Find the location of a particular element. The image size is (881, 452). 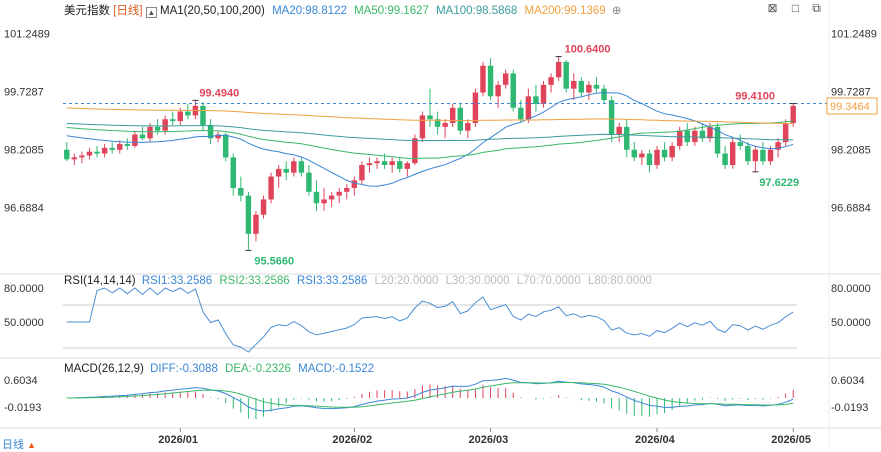

dif-line is located at coordinates (430, 394).